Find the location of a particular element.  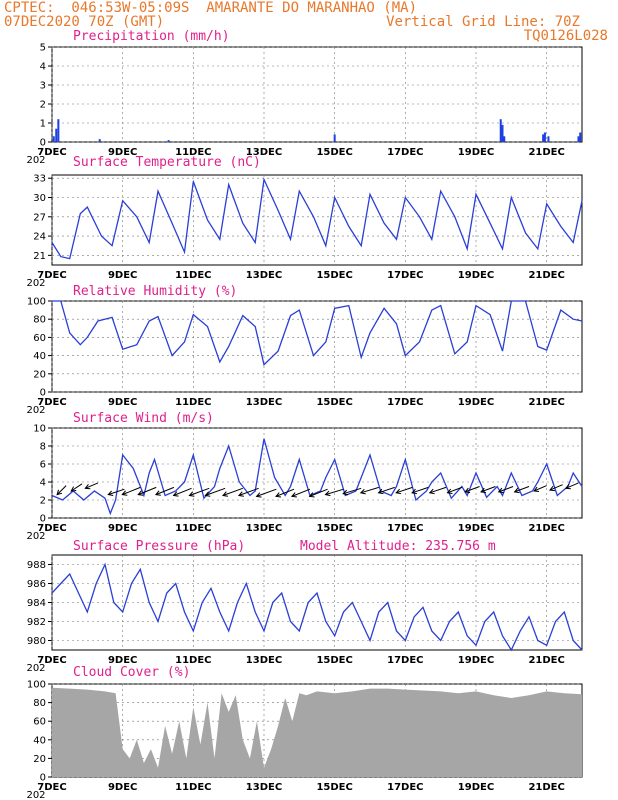

pressure-xtick-label: 7DEC is located at coordinates (51, 660).